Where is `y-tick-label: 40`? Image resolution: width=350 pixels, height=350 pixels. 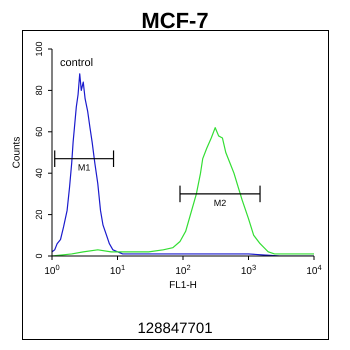 y-tick-label: 40 is located at coordinates (39, 173).